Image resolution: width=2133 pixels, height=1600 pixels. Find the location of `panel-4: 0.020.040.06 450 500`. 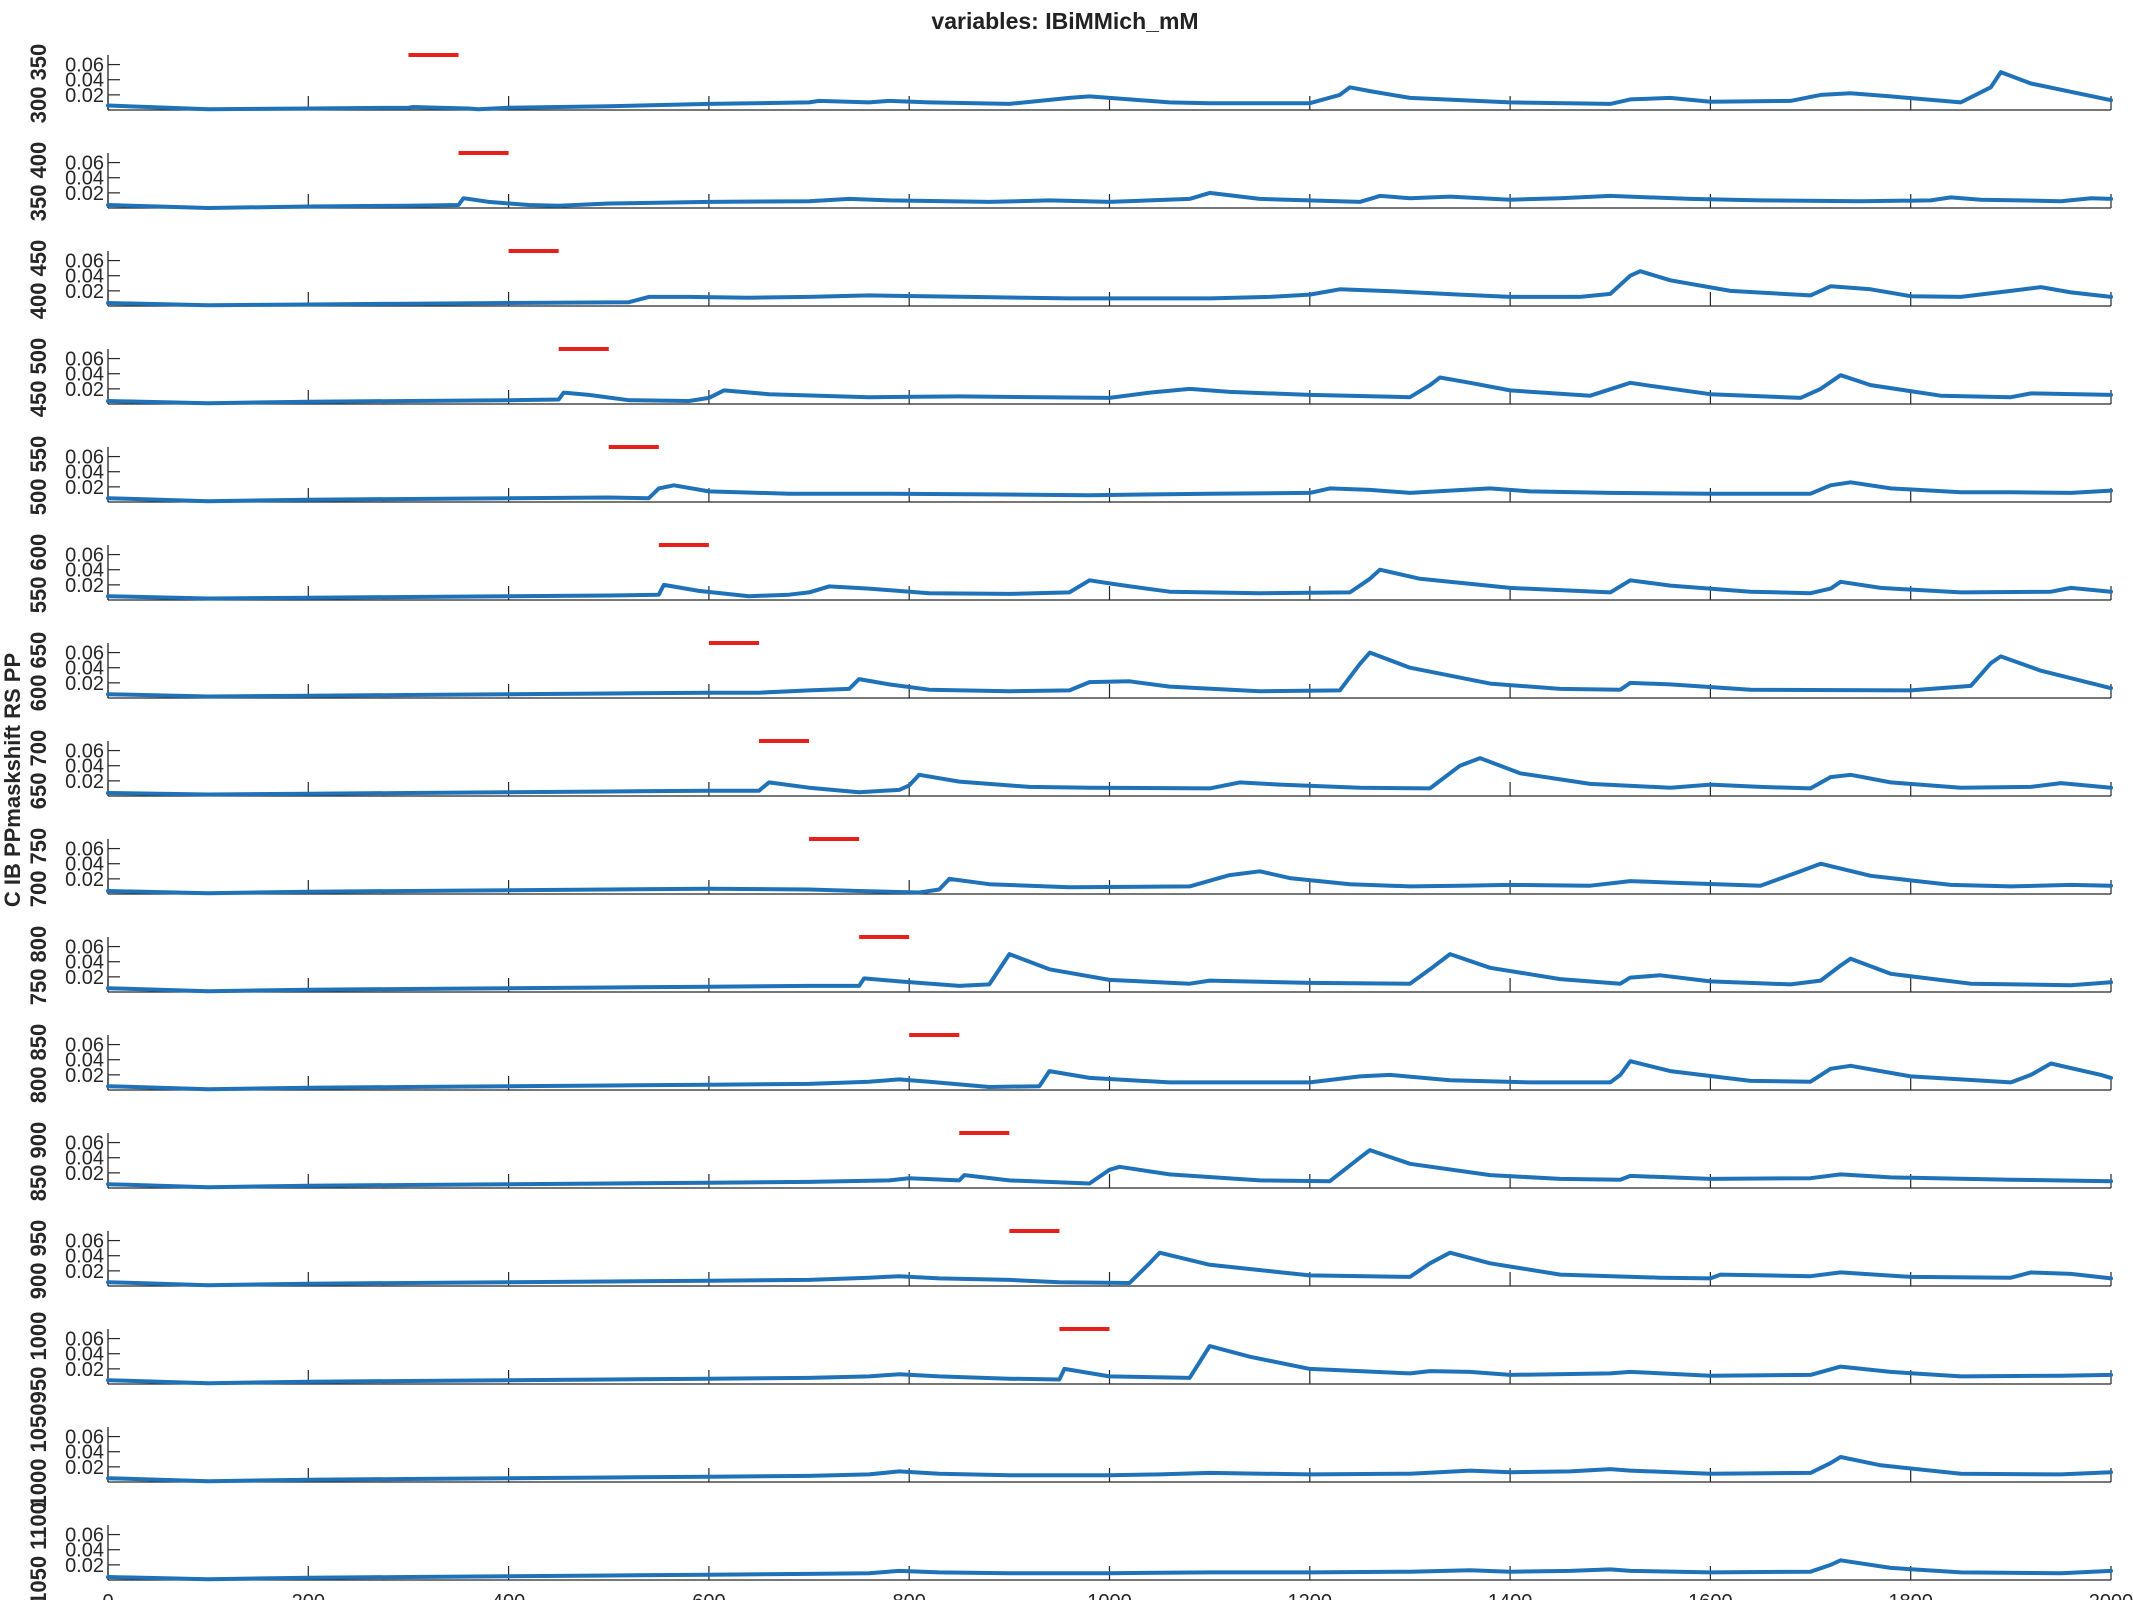

panel-4: 0.020.040.06 450 500 is located at coordinates (1069, 378).